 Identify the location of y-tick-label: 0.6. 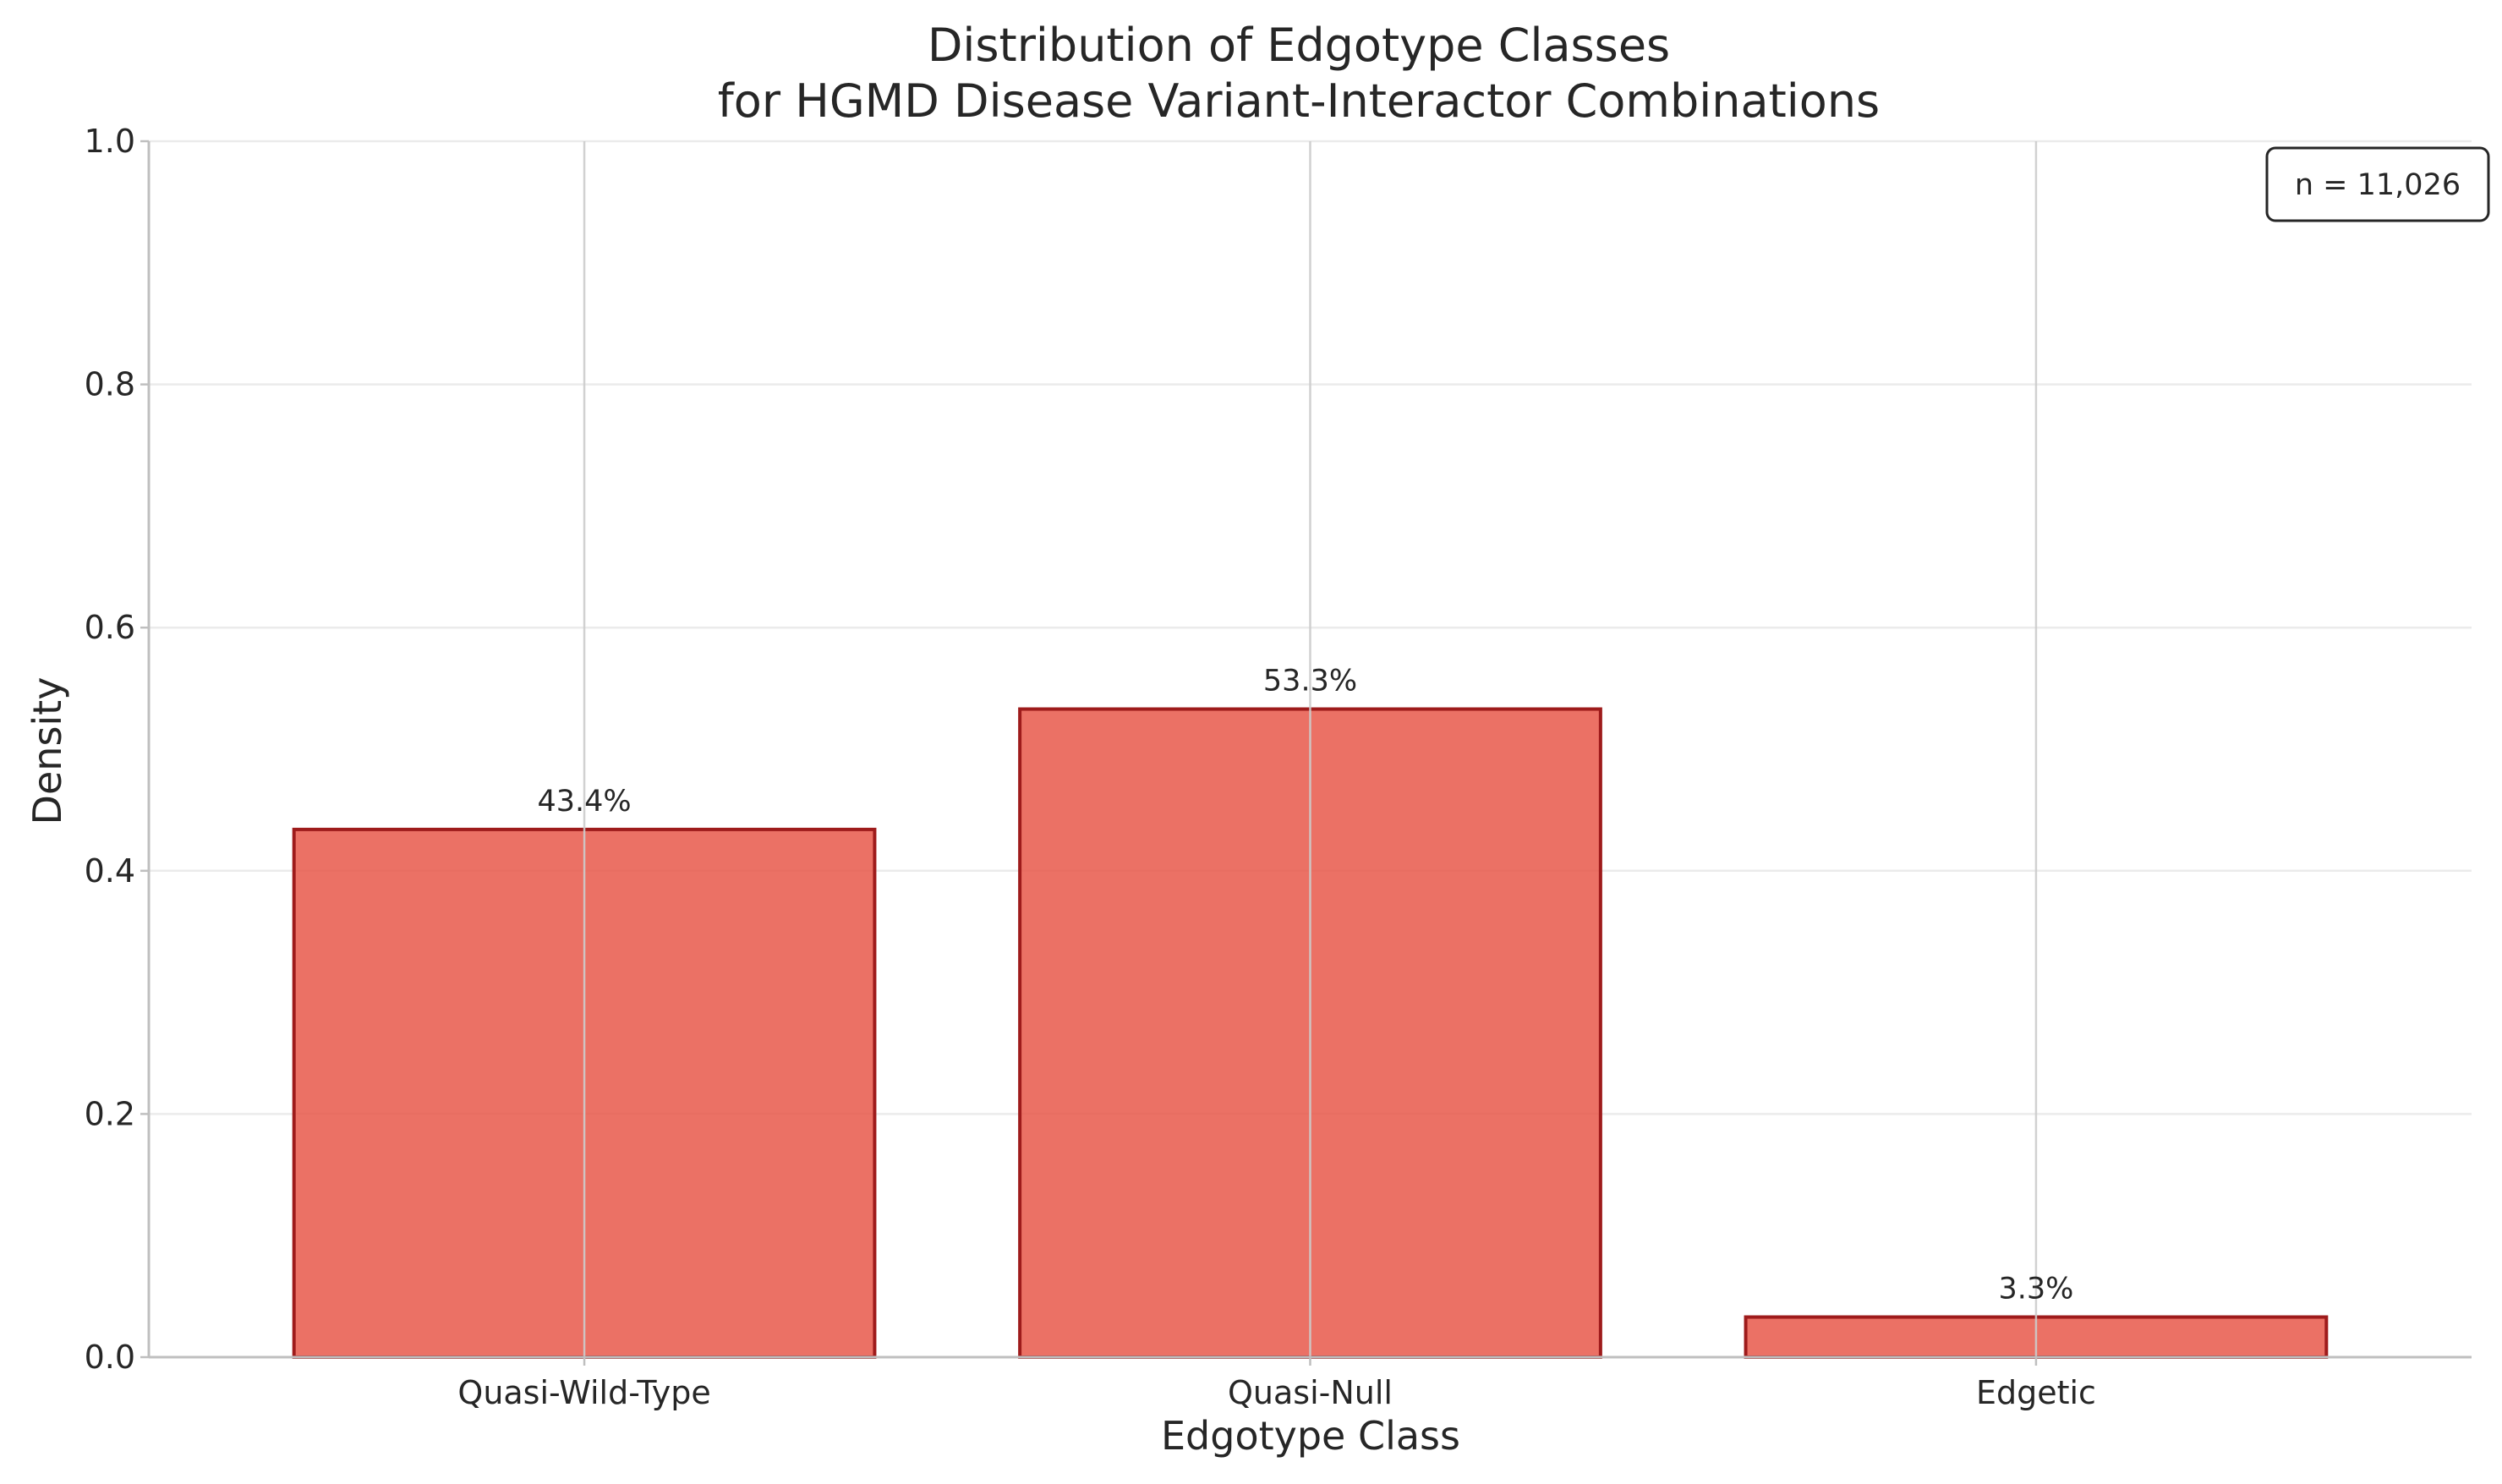
(110, 627).